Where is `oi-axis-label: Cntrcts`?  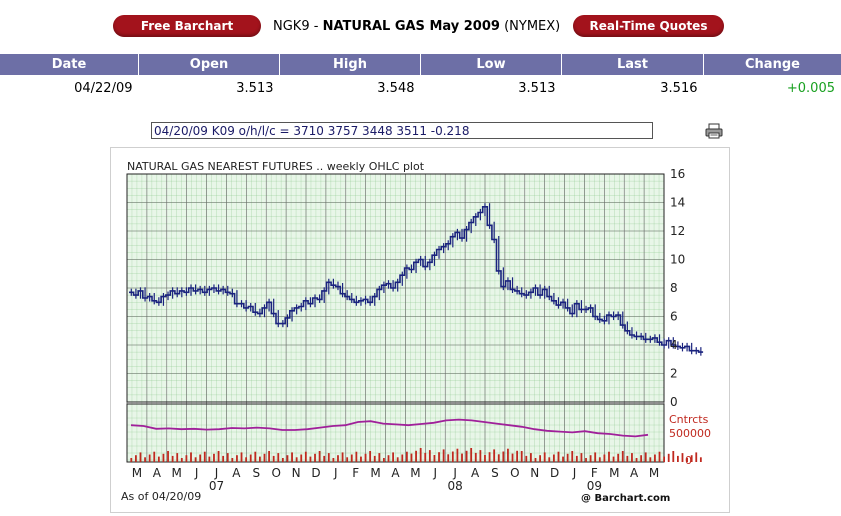
oi-axis-label: Cntrcts is located at coordinates (689, 419).